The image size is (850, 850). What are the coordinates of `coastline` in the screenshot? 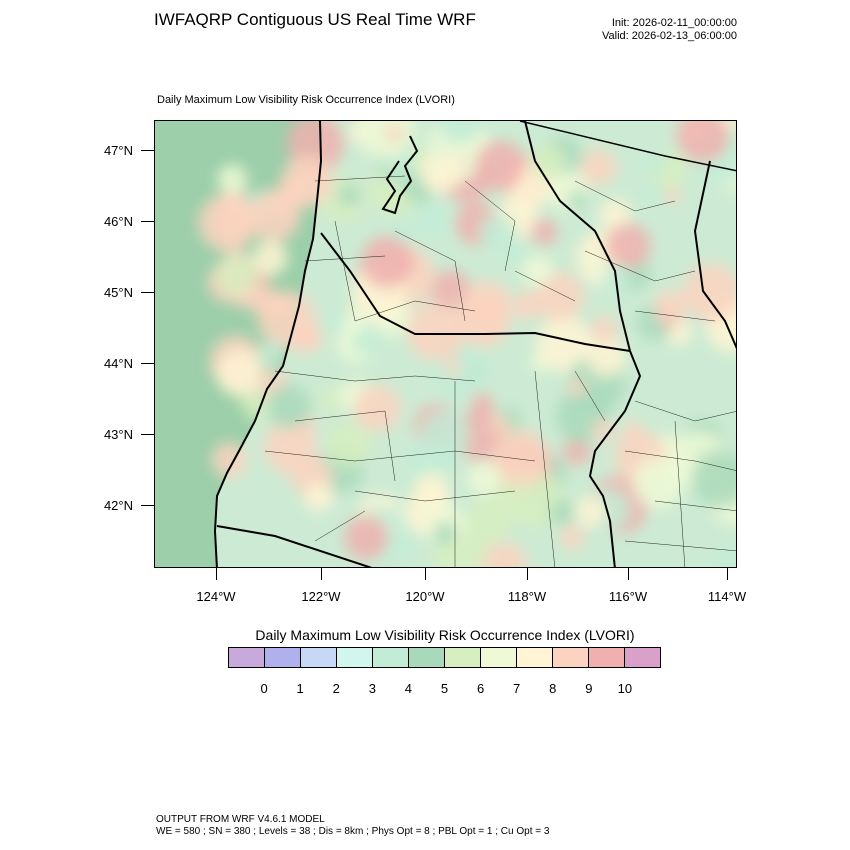 It's located at (268, 344).